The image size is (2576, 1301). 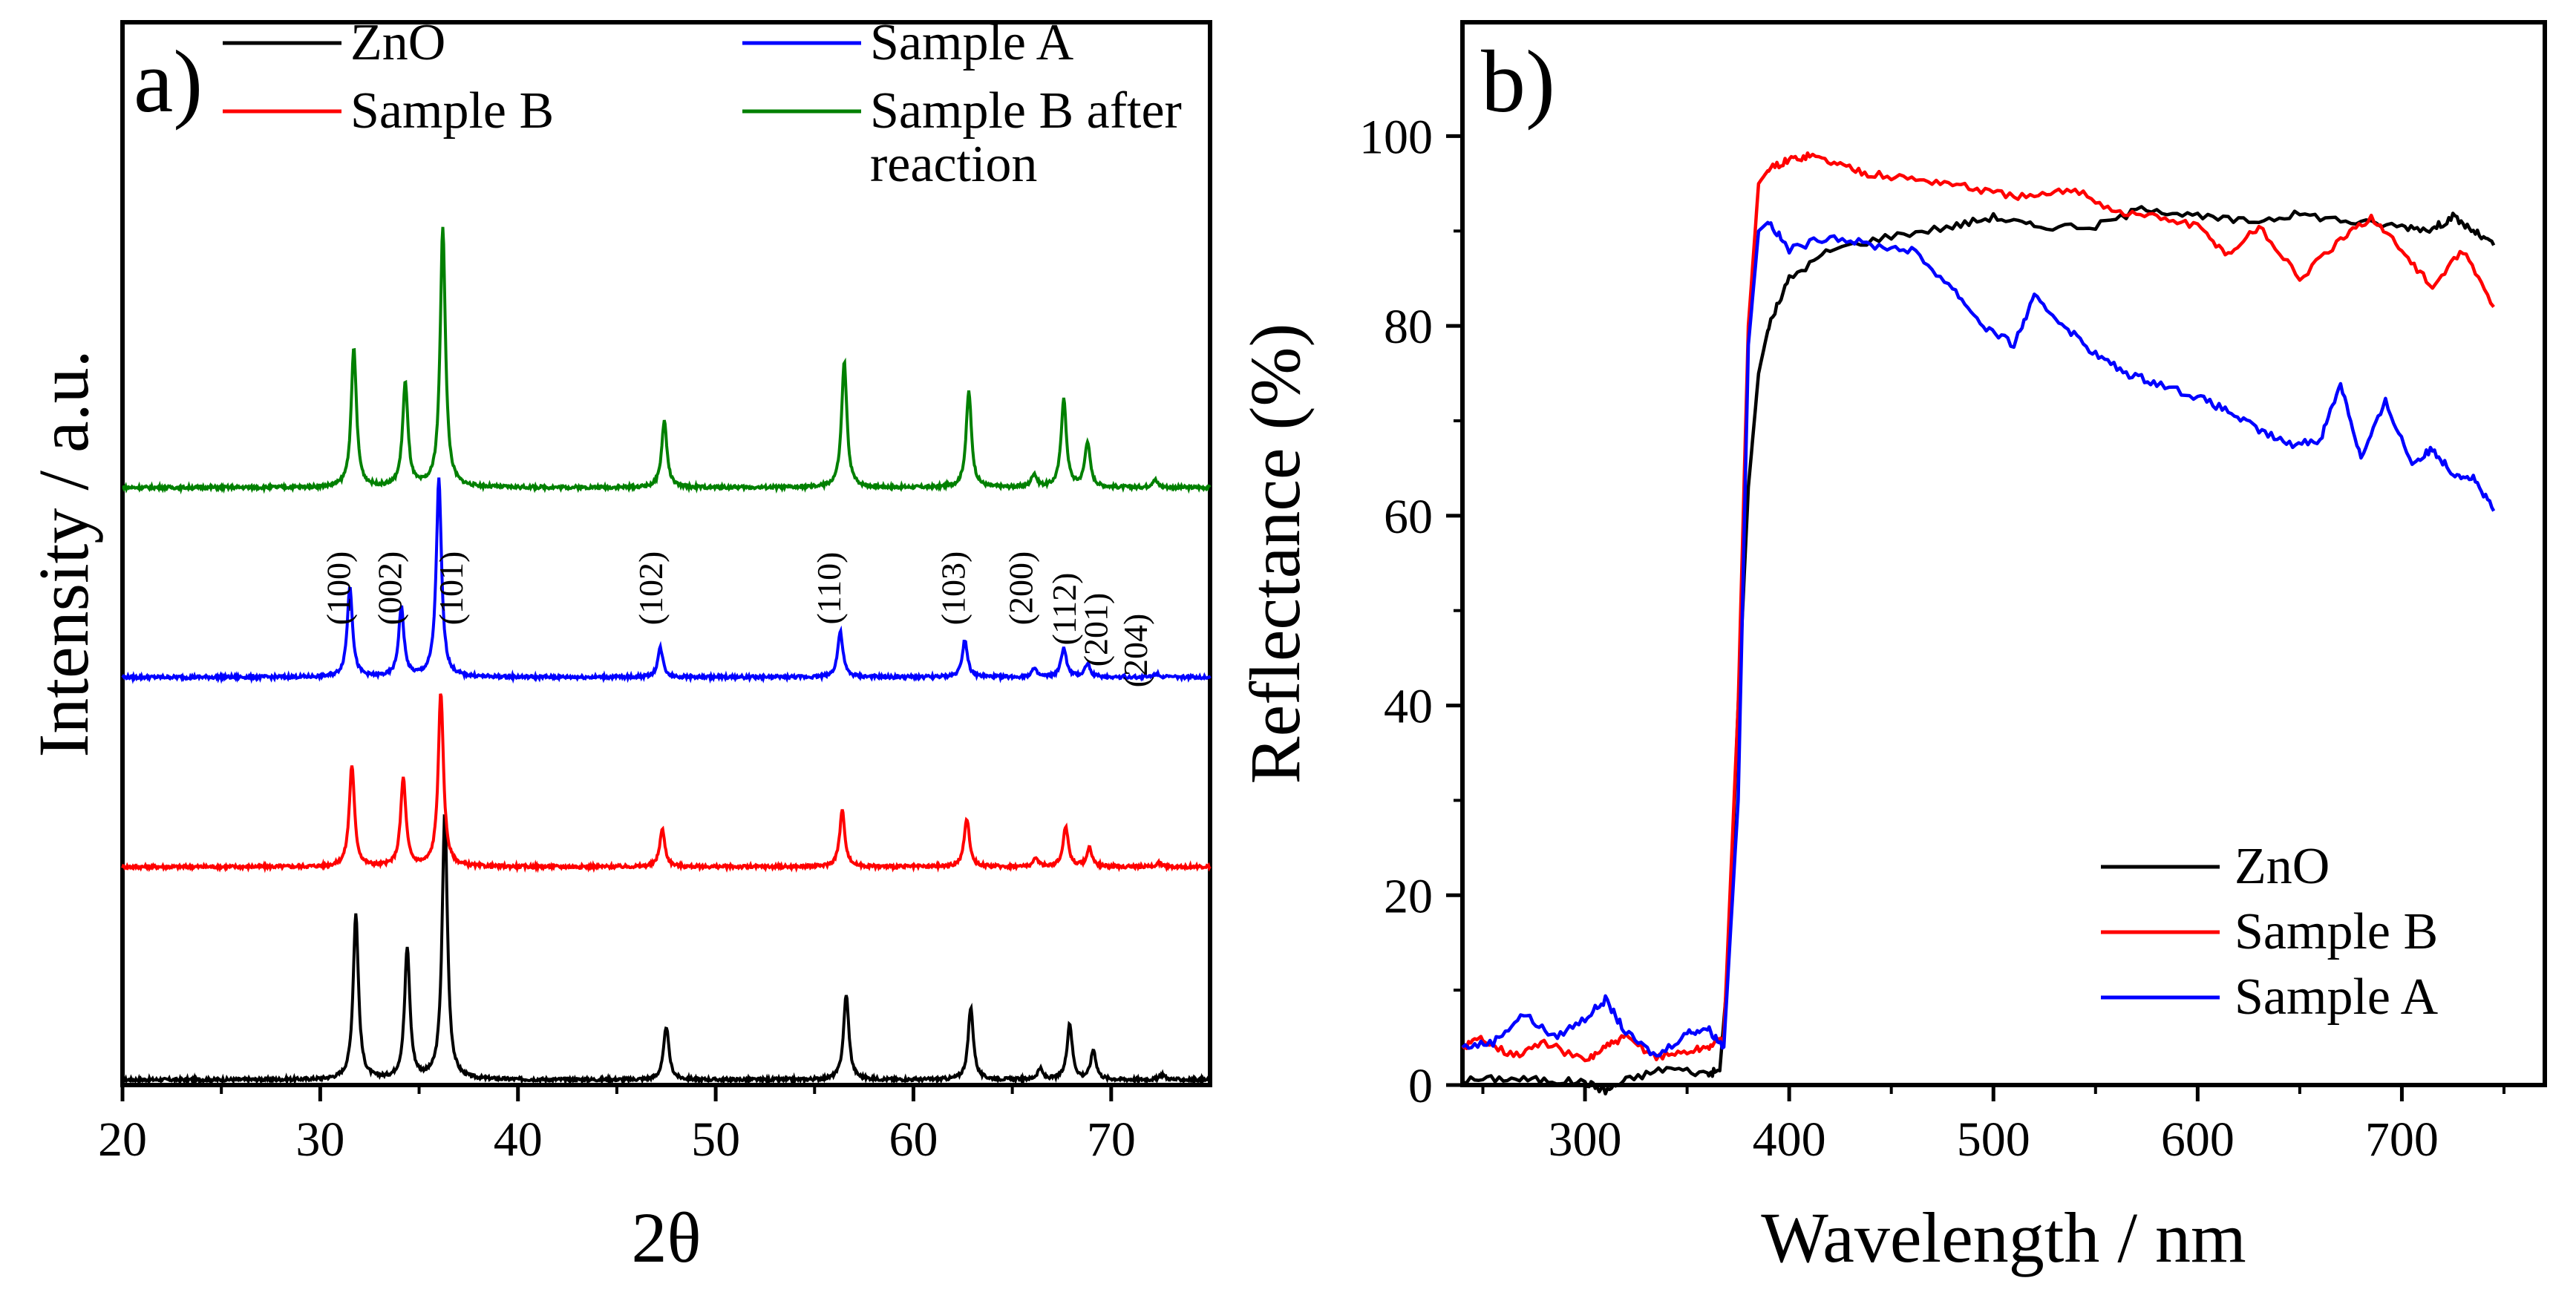 I want to click on y-tick-label: 80, so click(x=1409, y=327).